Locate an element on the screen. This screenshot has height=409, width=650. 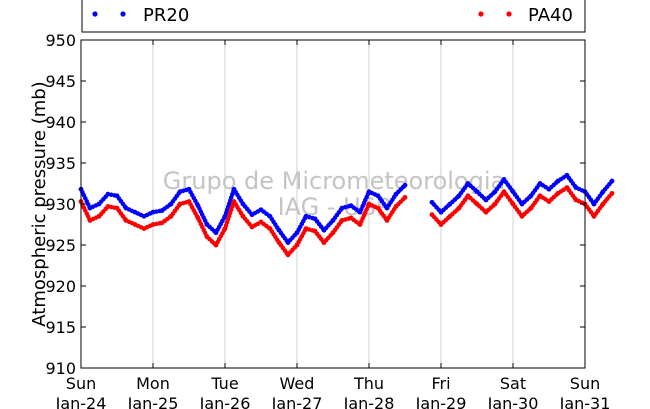
y-tick-label: 945 is located at coordinates (60, 81).